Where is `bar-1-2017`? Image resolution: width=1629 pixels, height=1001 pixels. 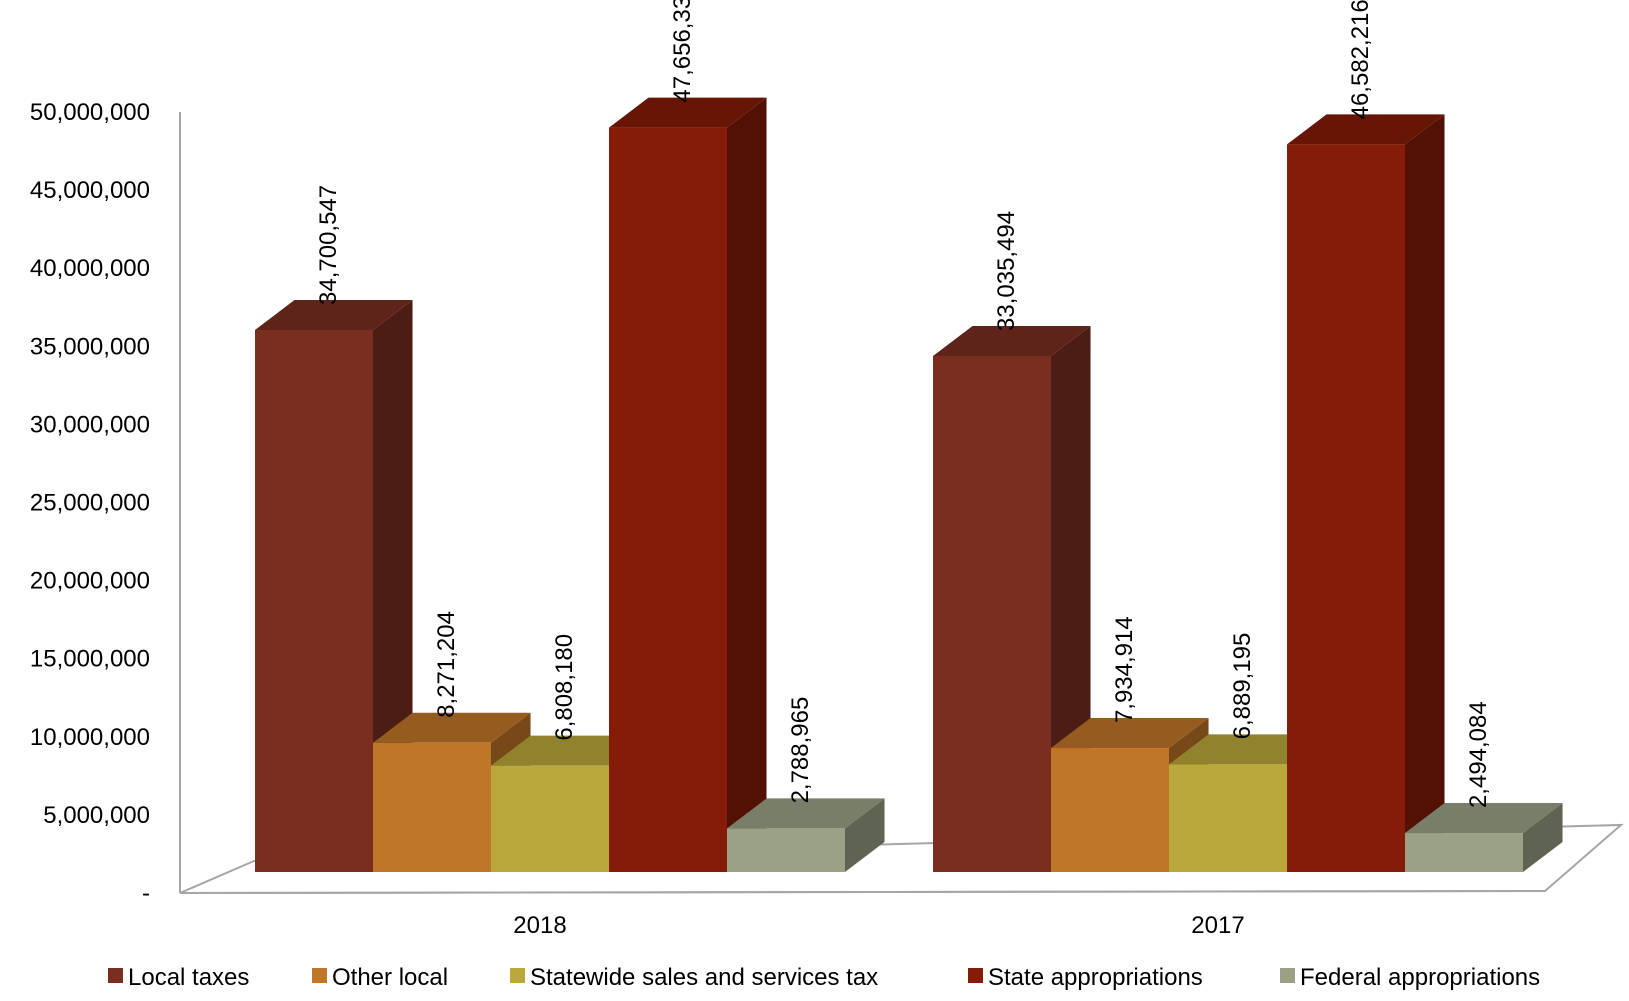 bar-1-2017 is located at coordinates (992, 614).